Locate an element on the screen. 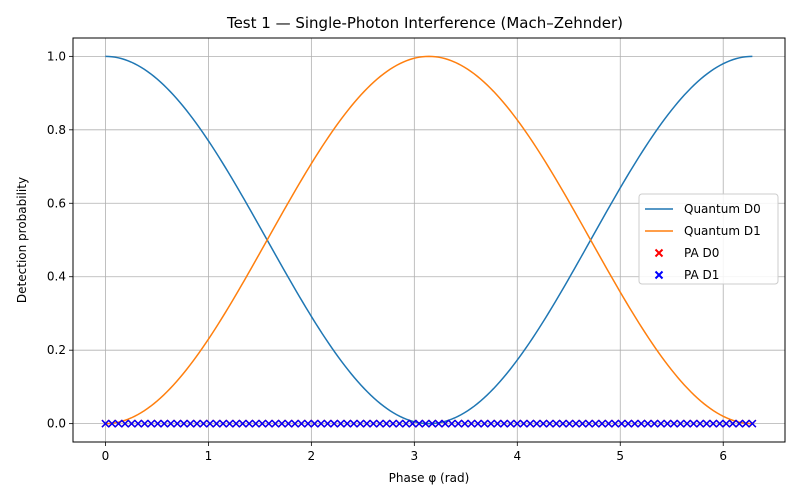 This screenshot has width=800, height=500. x-tick-label: 3 is located at coordinates (415, 456).